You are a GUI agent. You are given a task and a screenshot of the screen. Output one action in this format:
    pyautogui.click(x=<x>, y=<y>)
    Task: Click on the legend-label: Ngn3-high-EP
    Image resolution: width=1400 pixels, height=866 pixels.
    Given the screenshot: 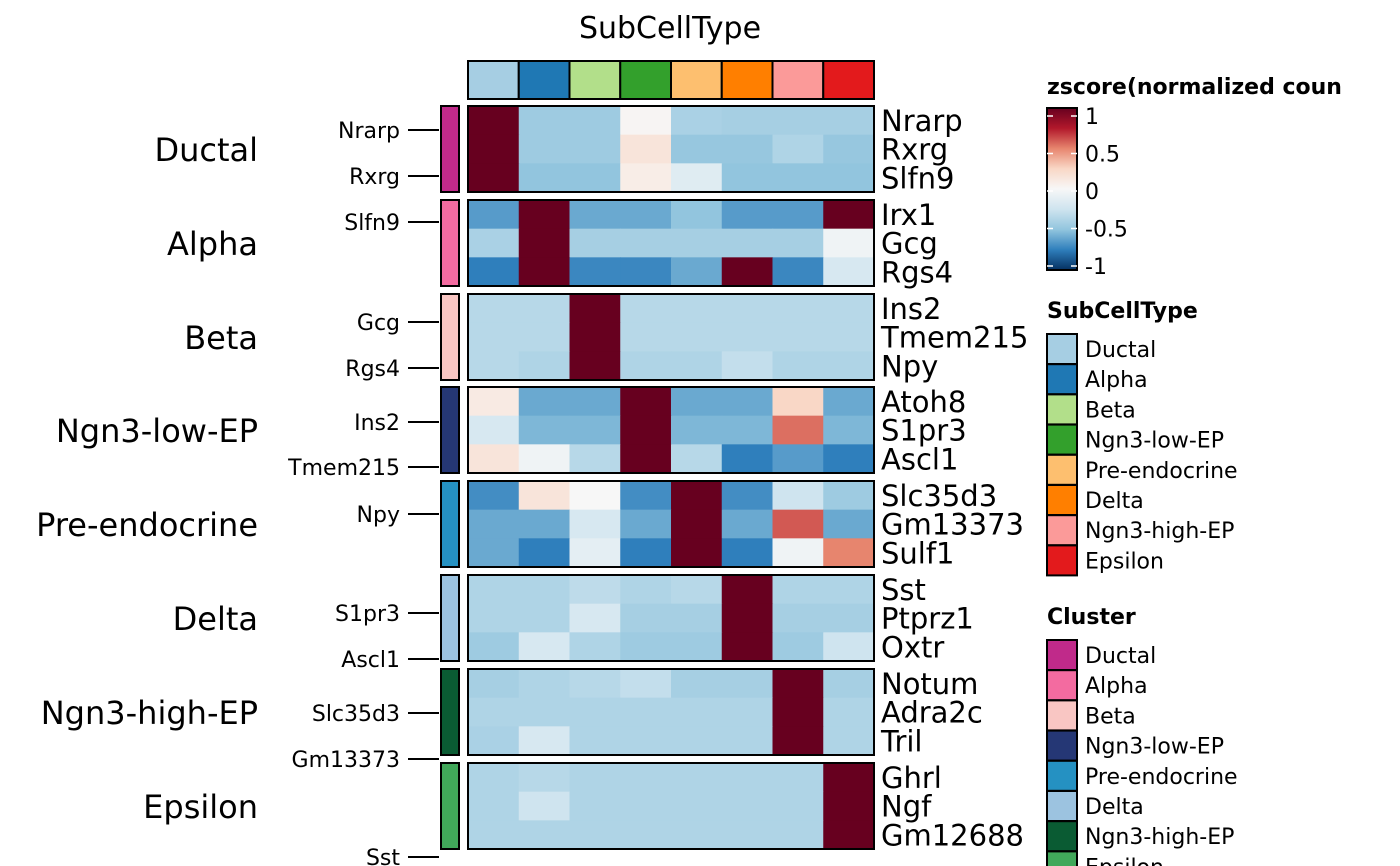 What is the action you would take?
    pyautogui.click(x=1159, y=837)
    